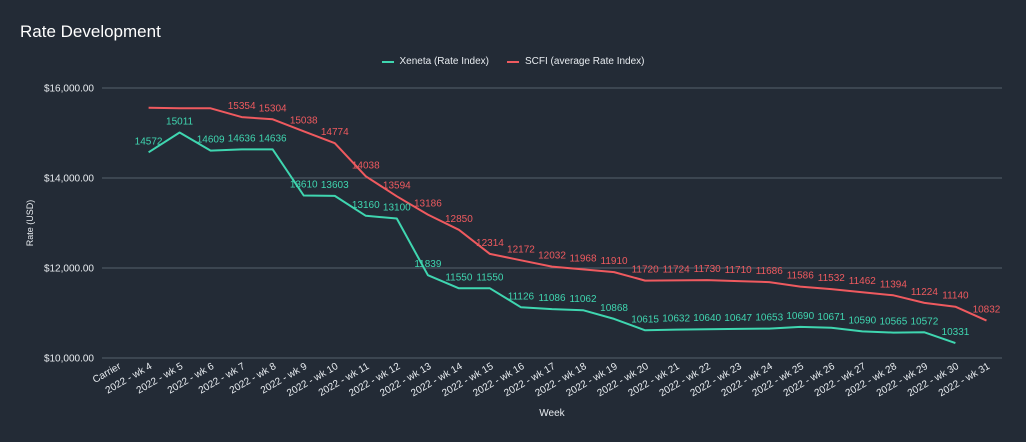 The height and width of the screenshot is (442, 1026). What do you see at coordinates (925, 321) in the screenshot?
I see `data-label-xeneta: 10572` at bounding box center [925, 321].